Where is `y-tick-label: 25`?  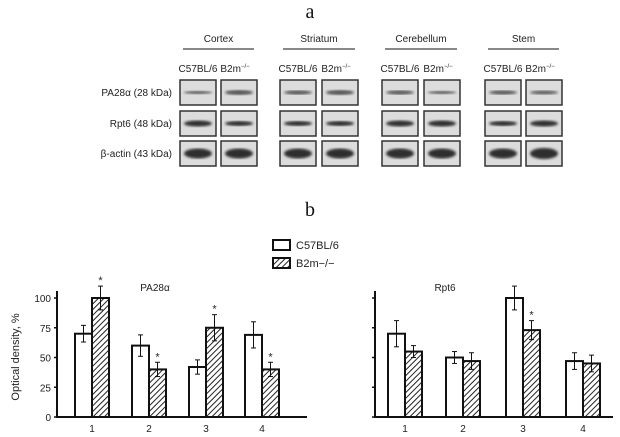
y-tick-label: 25 is located at coordinates (46, 388).